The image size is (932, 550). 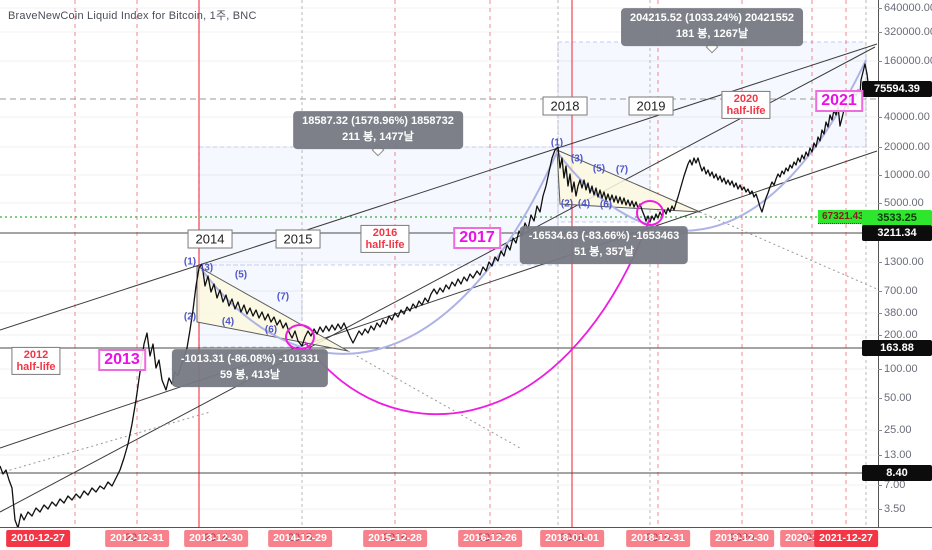 What do you see at coordinates (395, 538) in the screenshot?
I see `date-badge: 2015-12-28` at bounding box center [395, 538].